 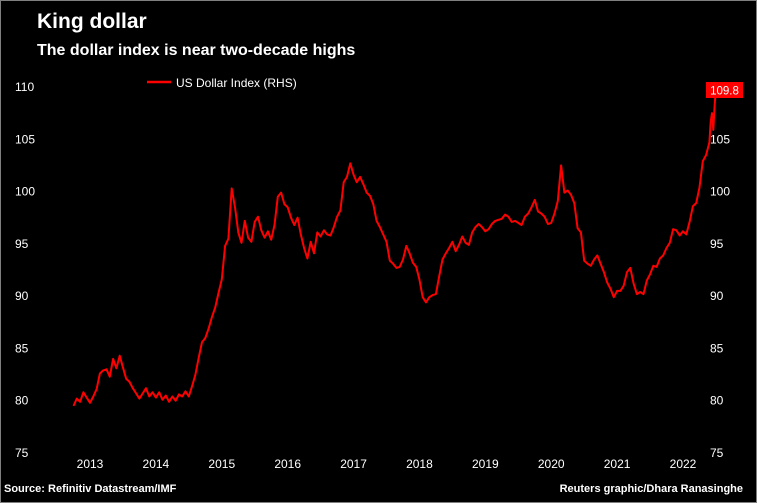 What do you see at coordinates (236, 83) in the screenshot?
I see `legend-label: US Dollar Index (RHS)` at bounding box center [236, 83].